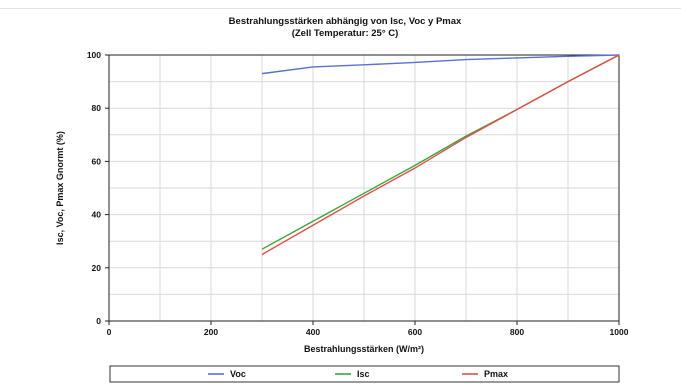 This screenshot has width=681, height=390. I want to click on x-tick-label: 800, so click(517, 332).